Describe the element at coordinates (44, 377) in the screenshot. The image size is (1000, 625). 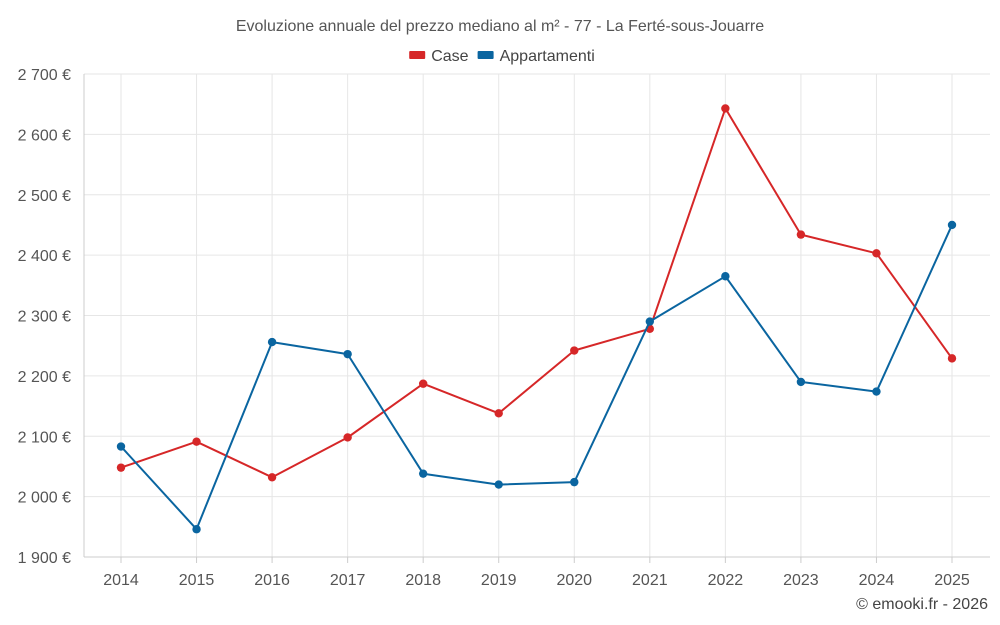
I see `y-tick-label: 2 200 €` at that location.